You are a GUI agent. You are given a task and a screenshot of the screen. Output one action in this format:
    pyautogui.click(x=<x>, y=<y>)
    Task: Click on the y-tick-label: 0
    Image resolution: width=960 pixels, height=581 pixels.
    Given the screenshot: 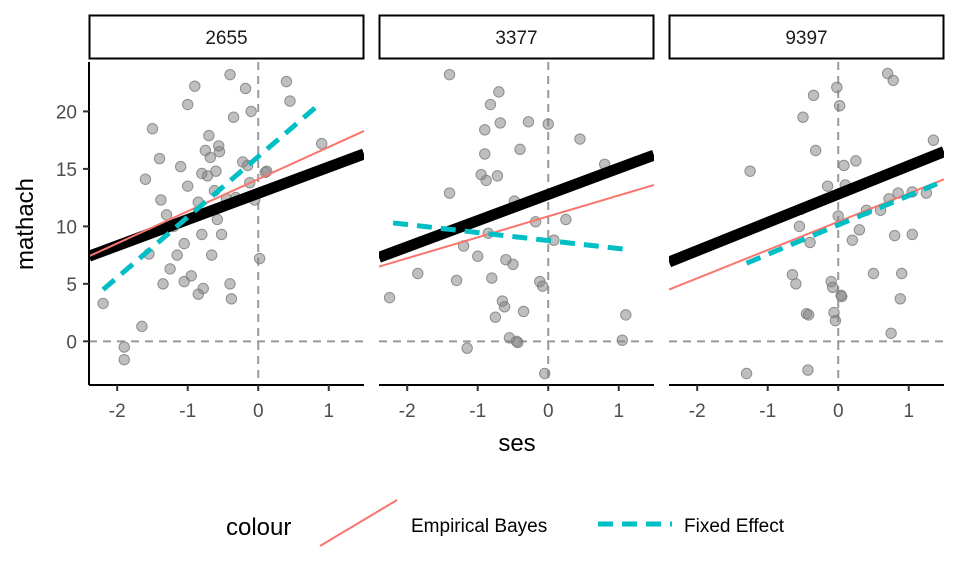 What is the action you would take?
    pyautogui.click(x=71, y=342)
    